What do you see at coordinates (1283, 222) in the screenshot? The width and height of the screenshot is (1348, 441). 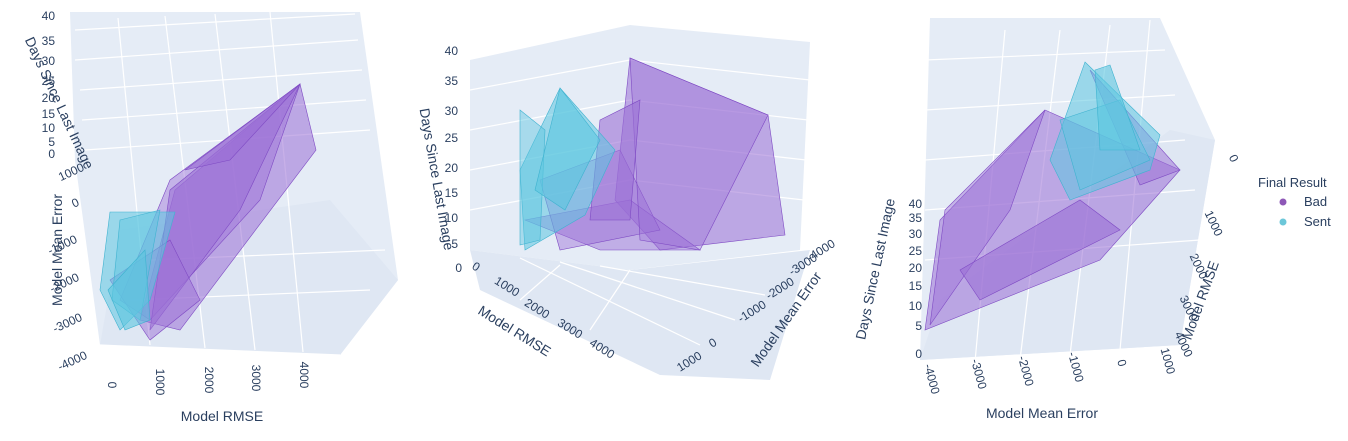 I see `legend-marker-sent` at bounding box center [1283, 222].